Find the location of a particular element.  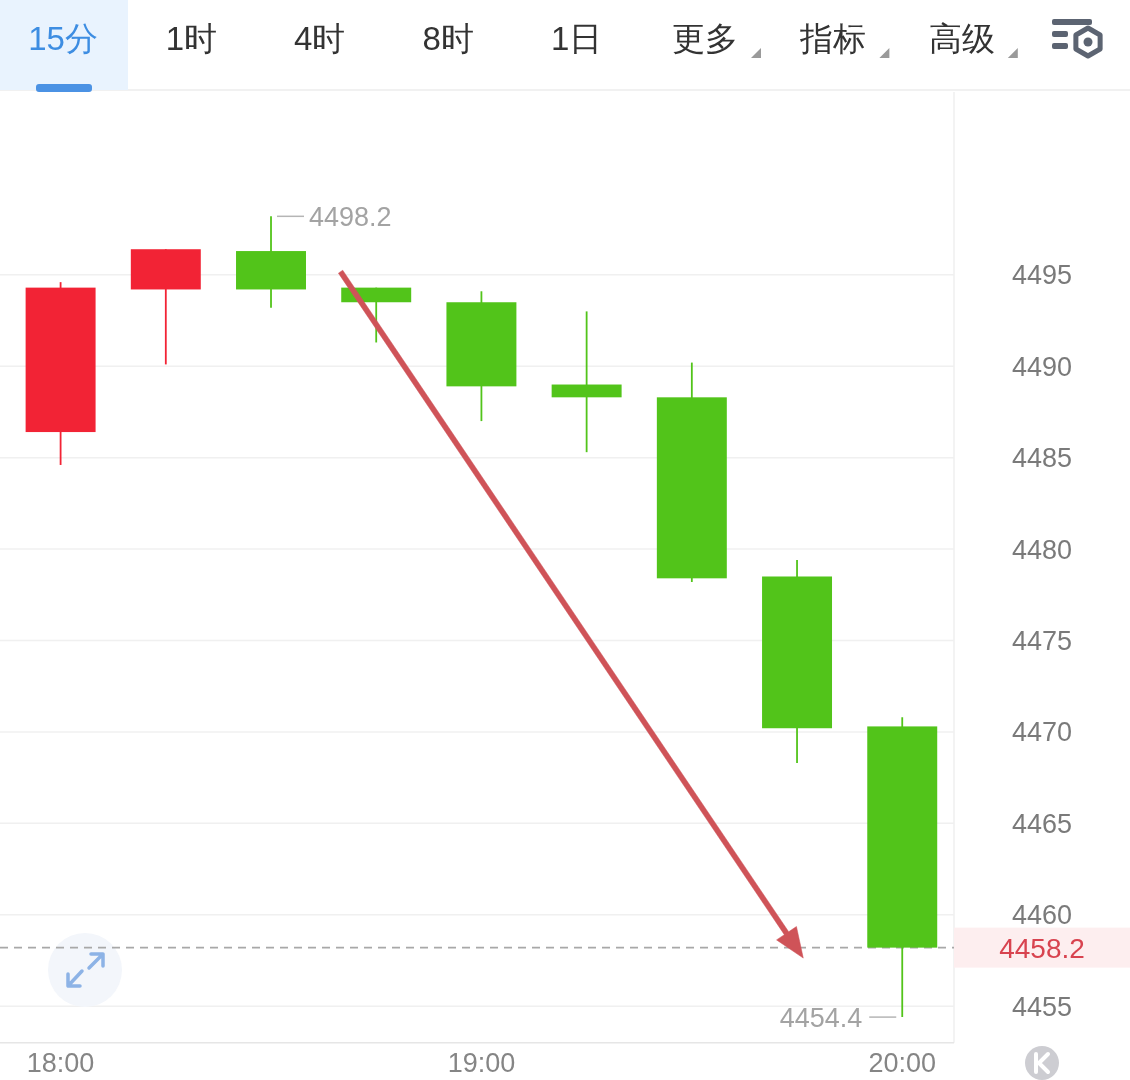

annotation: 4454.4 is located at coordinates (821, 1017).